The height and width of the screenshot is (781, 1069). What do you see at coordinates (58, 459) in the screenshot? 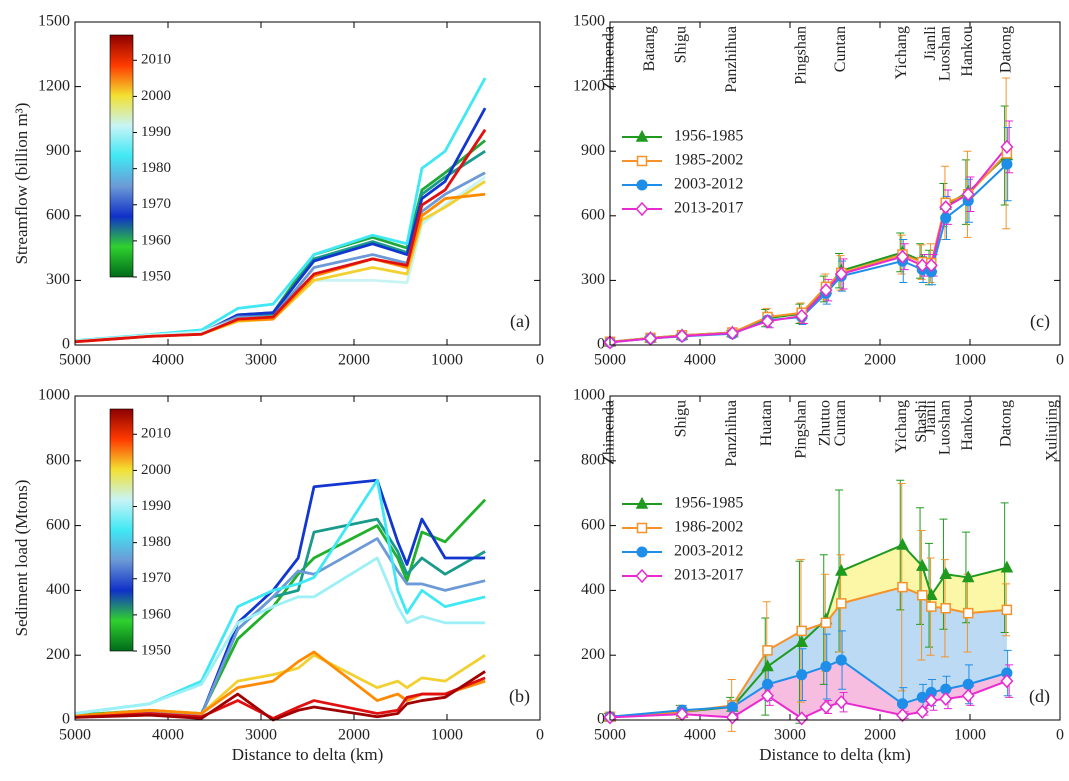
I see `y-tick-label: 800` at bounding box center [58, 459].